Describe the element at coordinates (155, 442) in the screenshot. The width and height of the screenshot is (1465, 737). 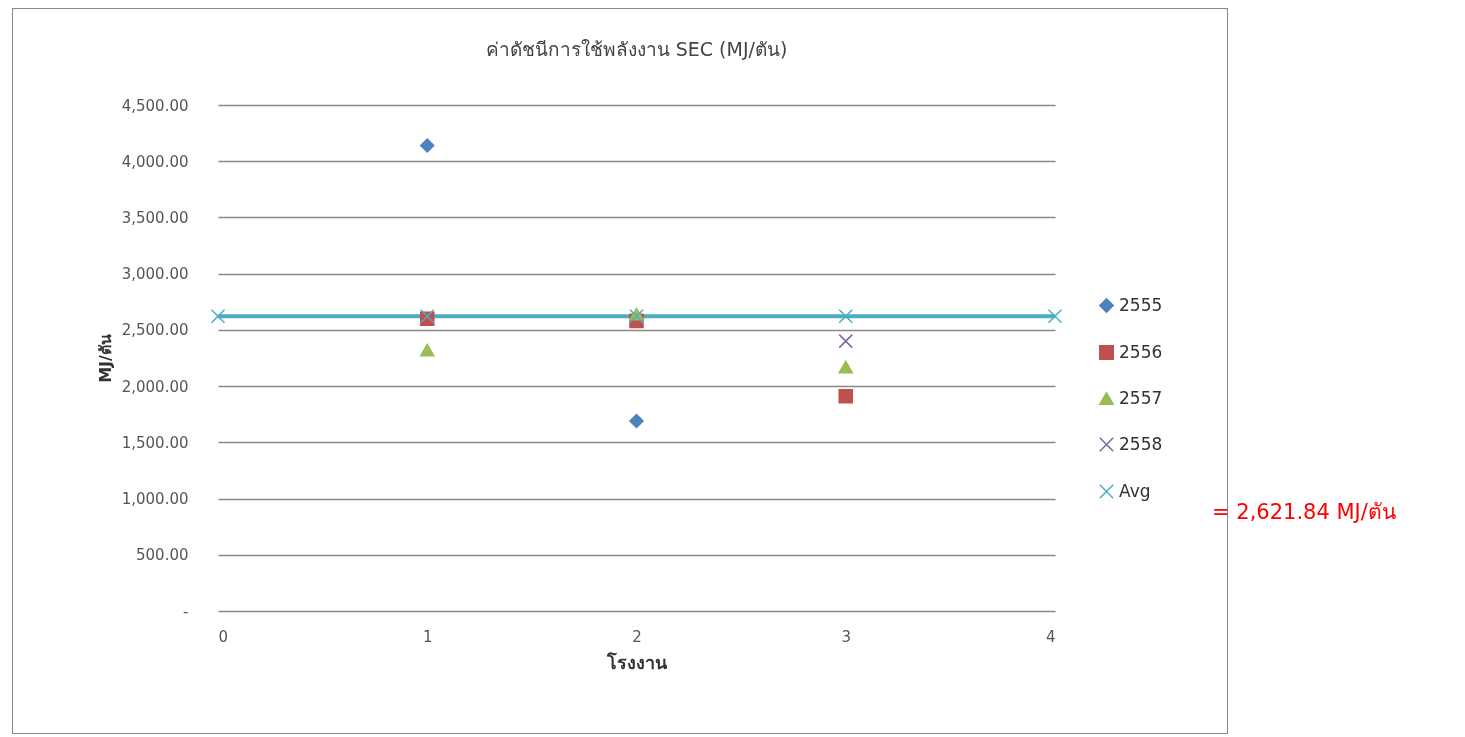
I see `y-tick-label: 1,500.00` at that location.